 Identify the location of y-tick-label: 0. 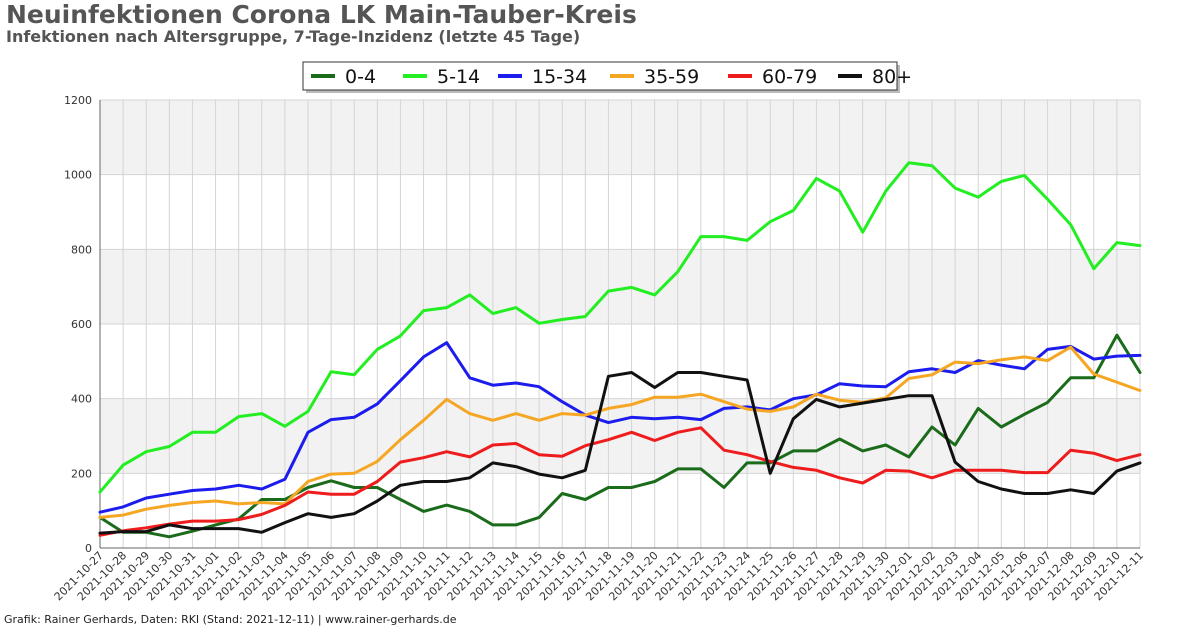
(88, 548).